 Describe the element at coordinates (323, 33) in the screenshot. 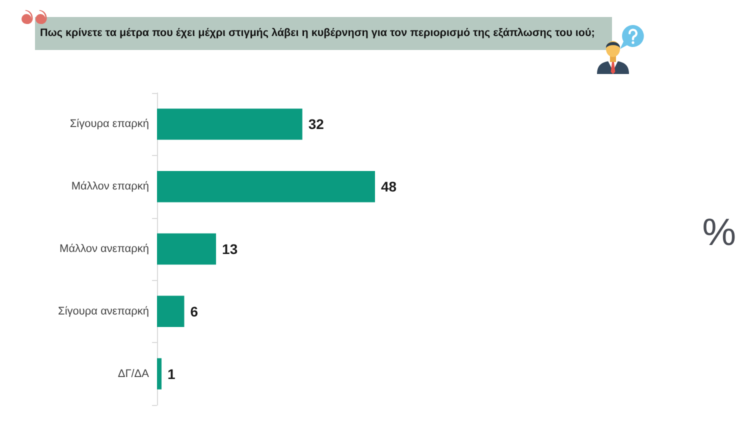

I see `chart-title: Πως κρίνετε τα μέτρα που έχει μέχρι στιγμής λάβει η κυβέρνηση για τον περιορισμό της εξάπλωσης του ιού;` at that location.